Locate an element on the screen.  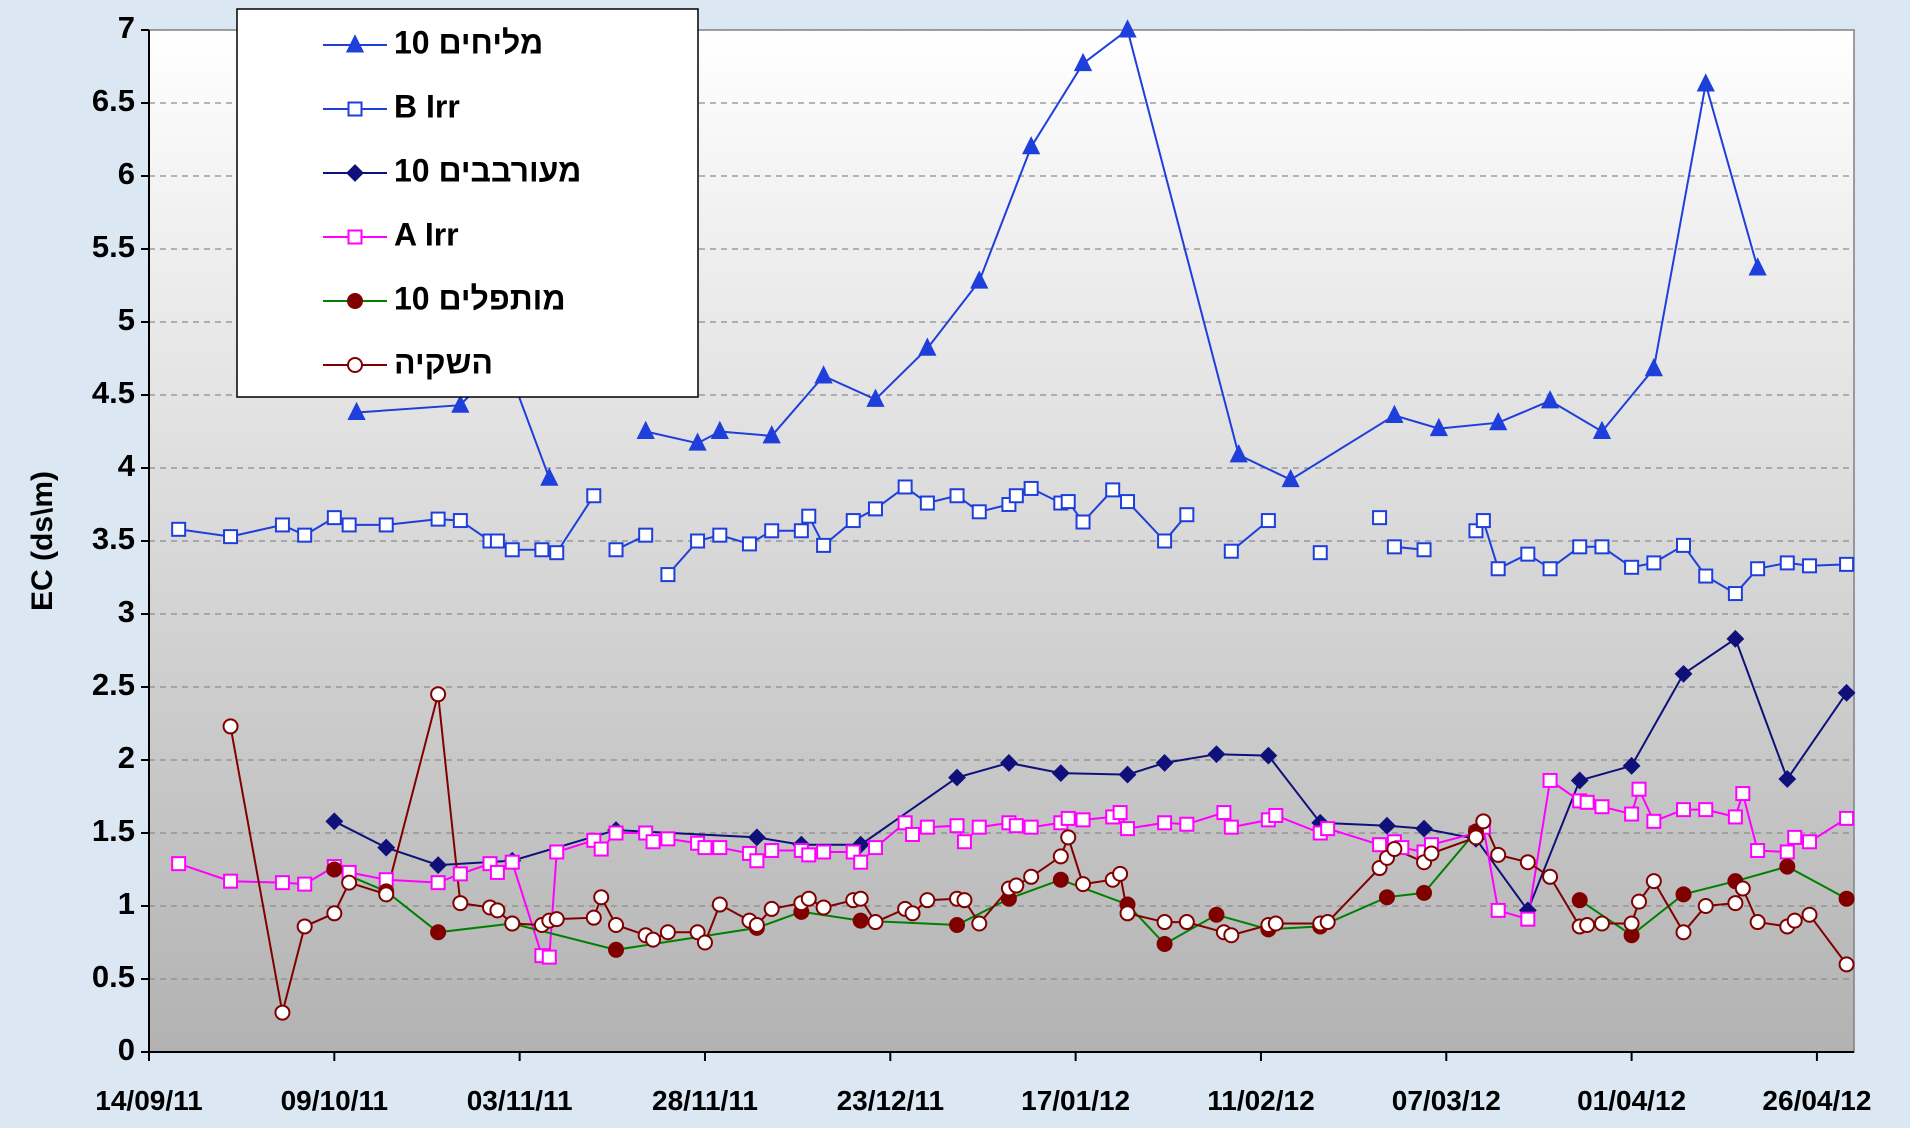
y-axis-label: EC (ds\m) is located at coordinates (42, 541).